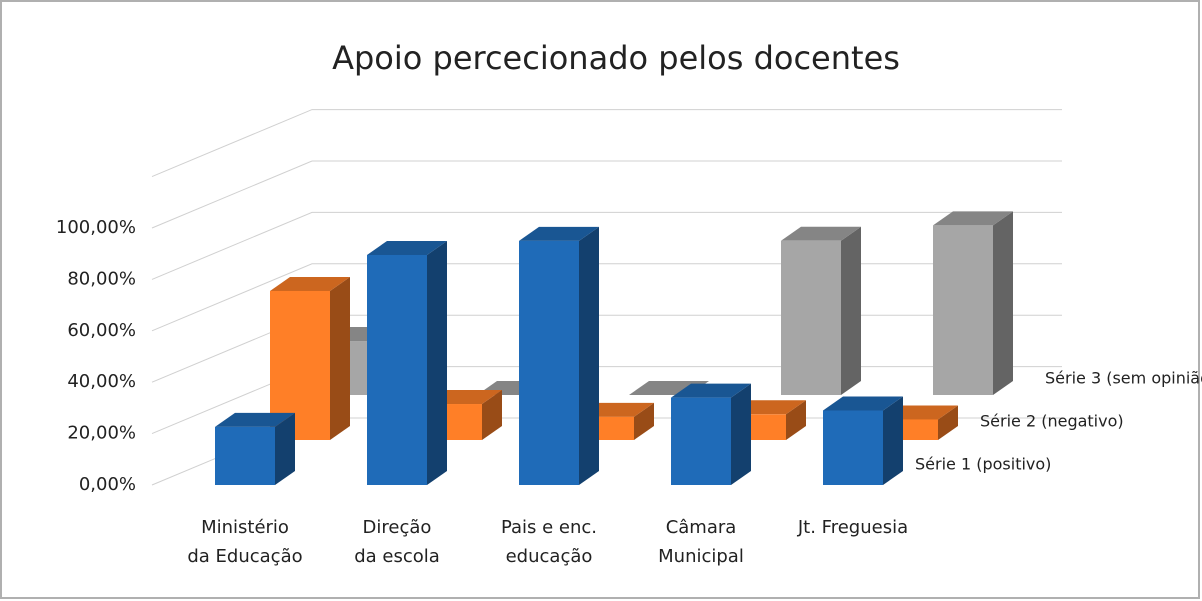 The image size is (1202, 601). I want to click on series-label: Série 1 (positivo), so click(983, 464).